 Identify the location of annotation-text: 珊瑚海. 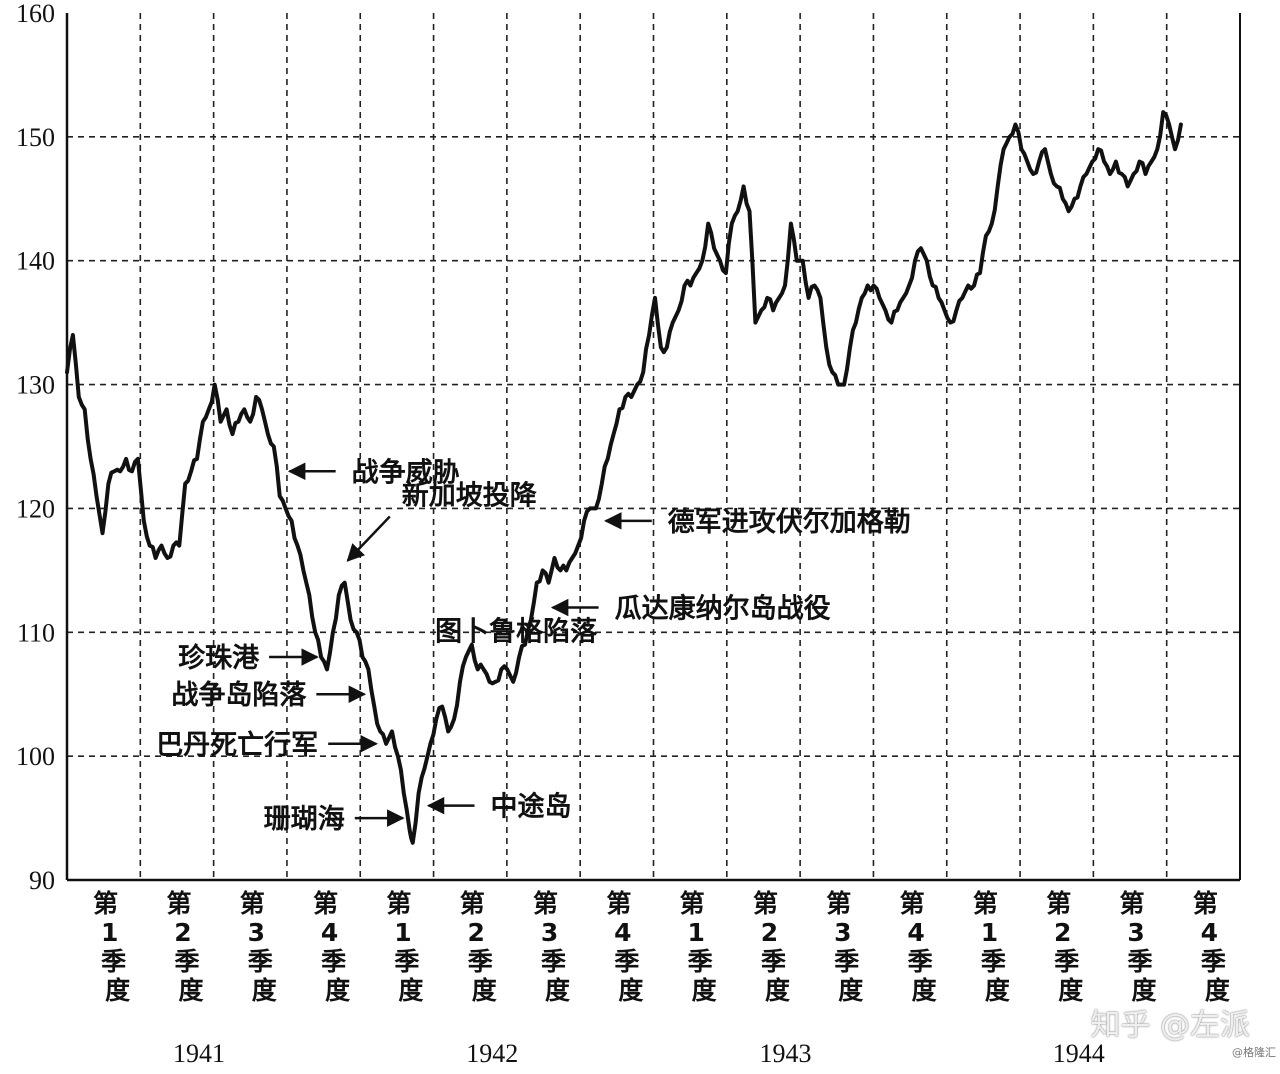
(304, 819).